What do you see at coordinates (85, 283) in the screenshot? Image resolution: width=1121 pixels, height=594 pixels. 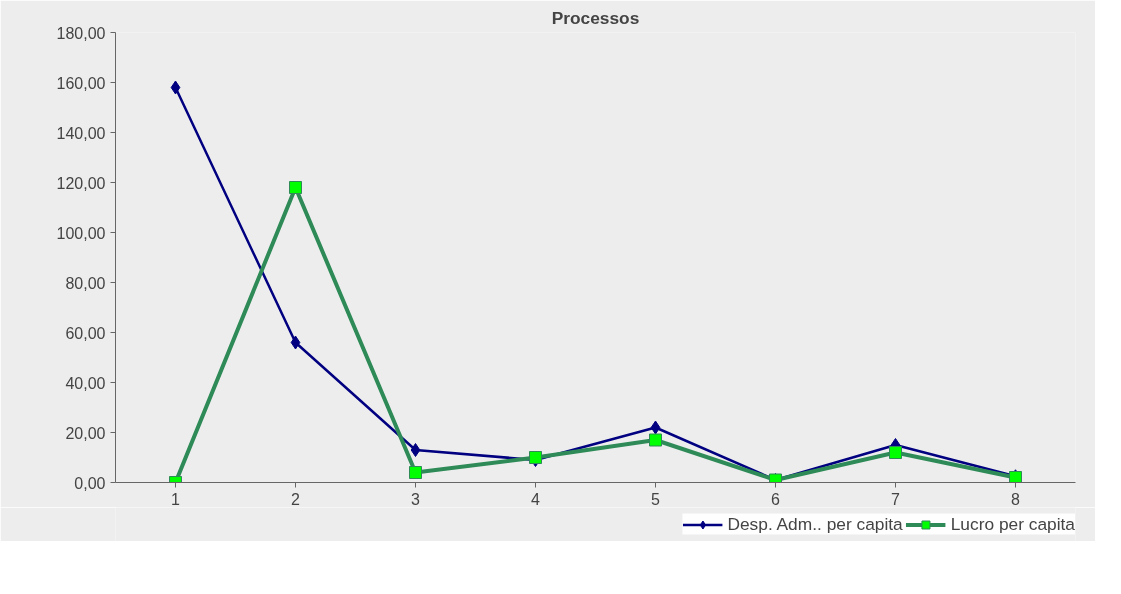 I see `y-tick-label: 80,00` at bounding box center [85, 283].